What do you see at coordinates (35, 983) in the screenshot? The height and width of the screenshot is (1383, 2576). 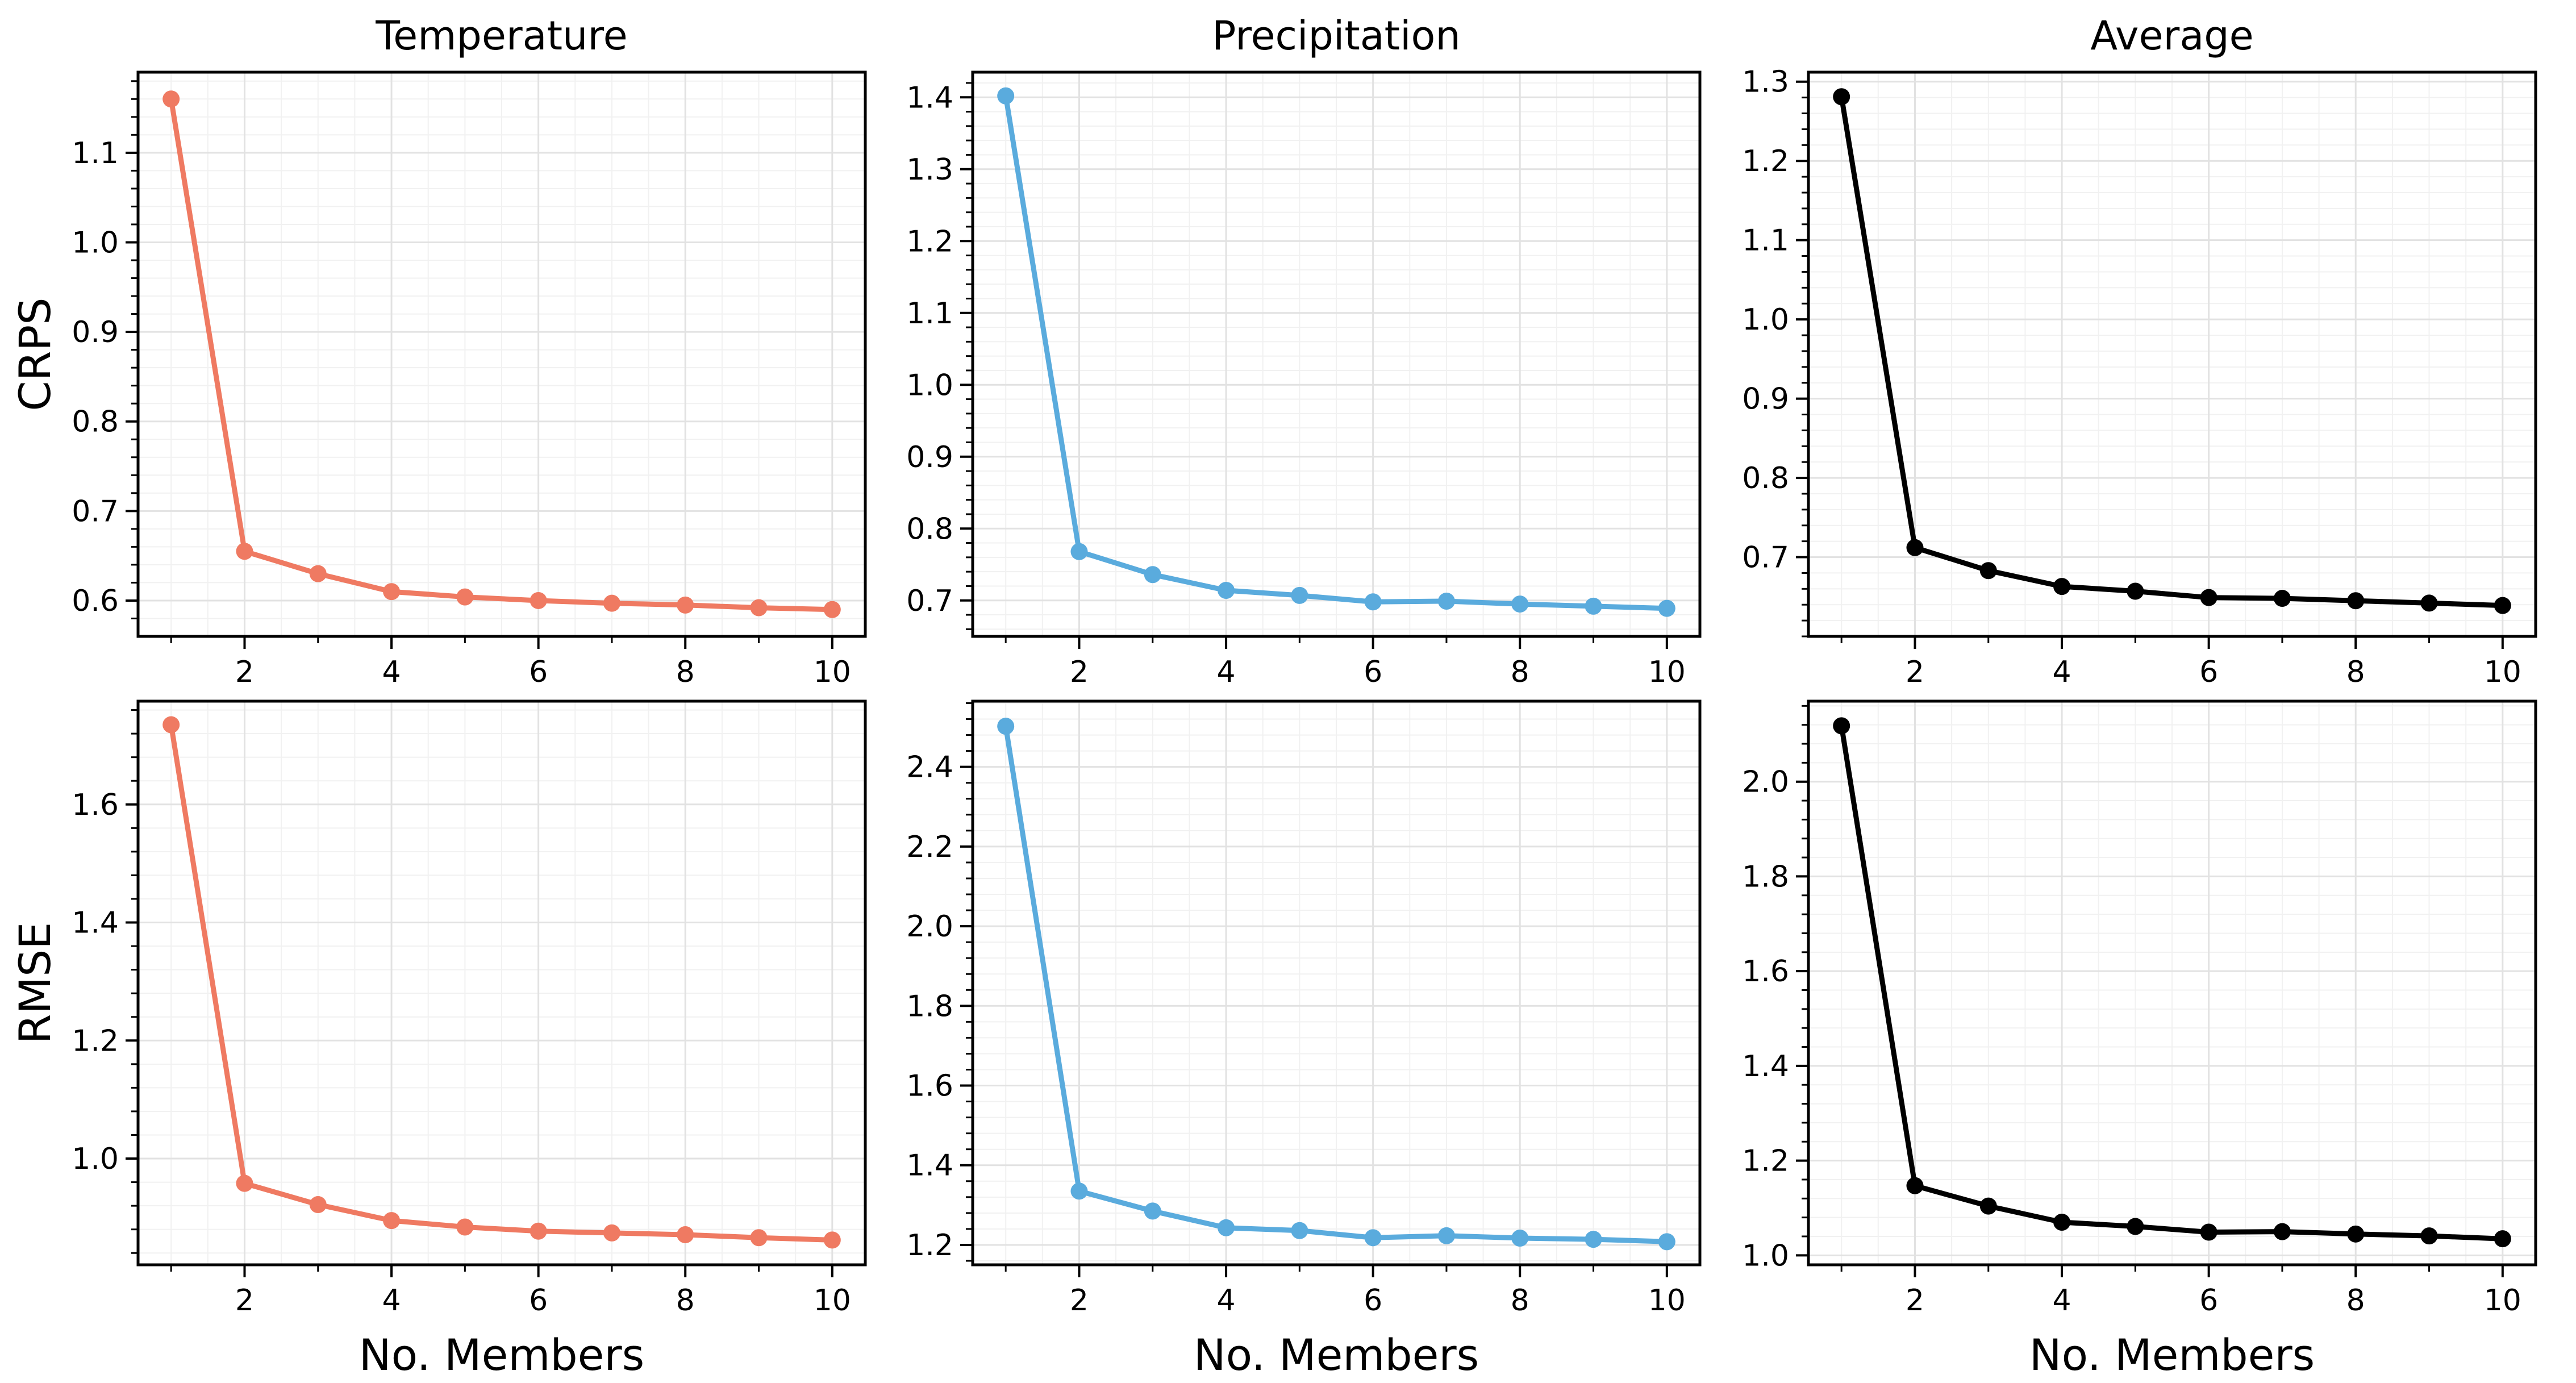 I see `y-axis-label: RMSE` at bounding box center [35, 983].